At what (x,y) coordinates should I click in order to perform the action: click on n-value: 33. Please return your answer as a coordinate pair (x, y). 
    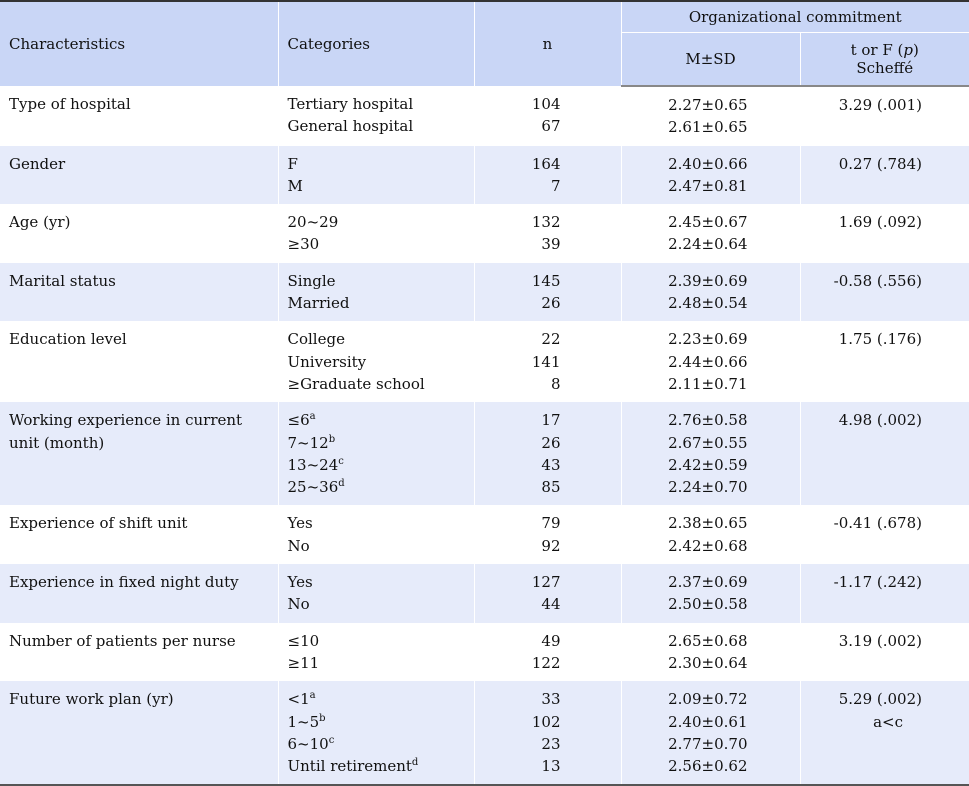
    Looking at the image, I should click on (551, 699).